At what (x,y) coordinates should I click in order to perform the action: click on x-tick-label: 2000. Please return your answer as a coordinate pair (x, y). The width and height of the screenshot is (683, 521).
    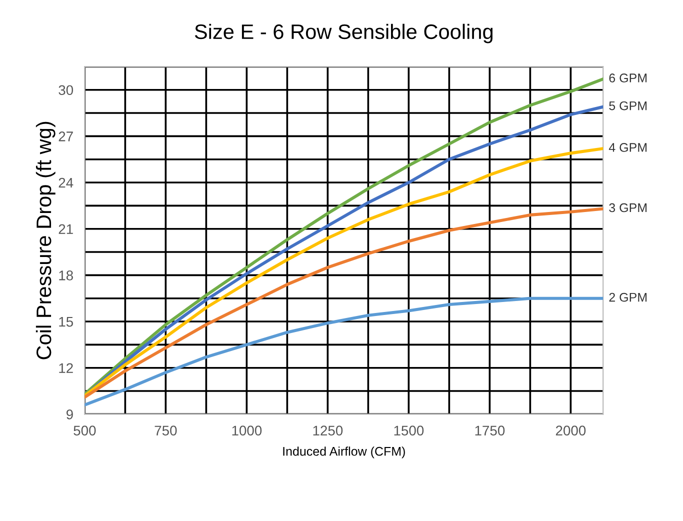
    Looking at the image, I should click on (571, 431).